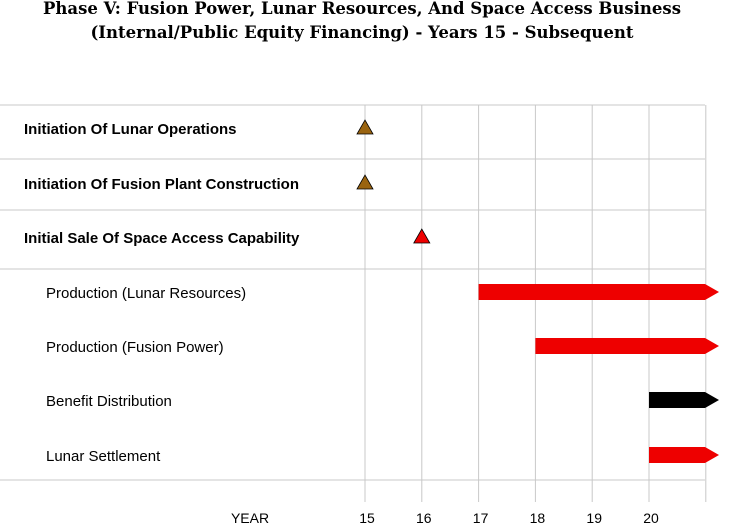 The width and height of the screenshot is (730, 528). I want to click on x-tick-label: 15, so click(367, 518).